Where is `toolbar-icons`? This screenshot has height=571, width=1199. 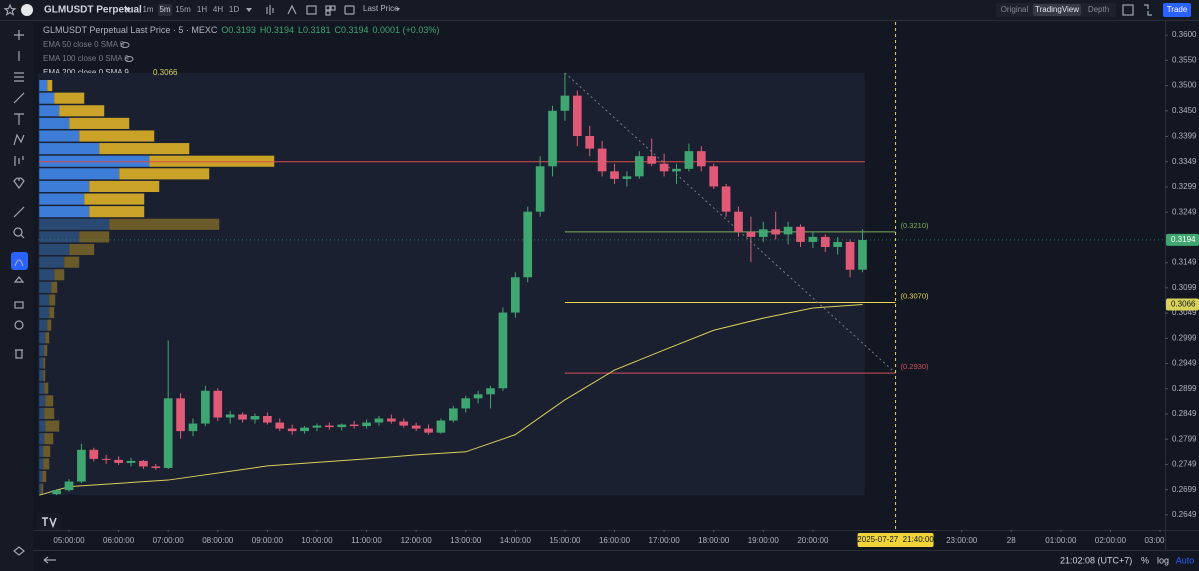 toolbar-icons is located at coordinates (709, 10).